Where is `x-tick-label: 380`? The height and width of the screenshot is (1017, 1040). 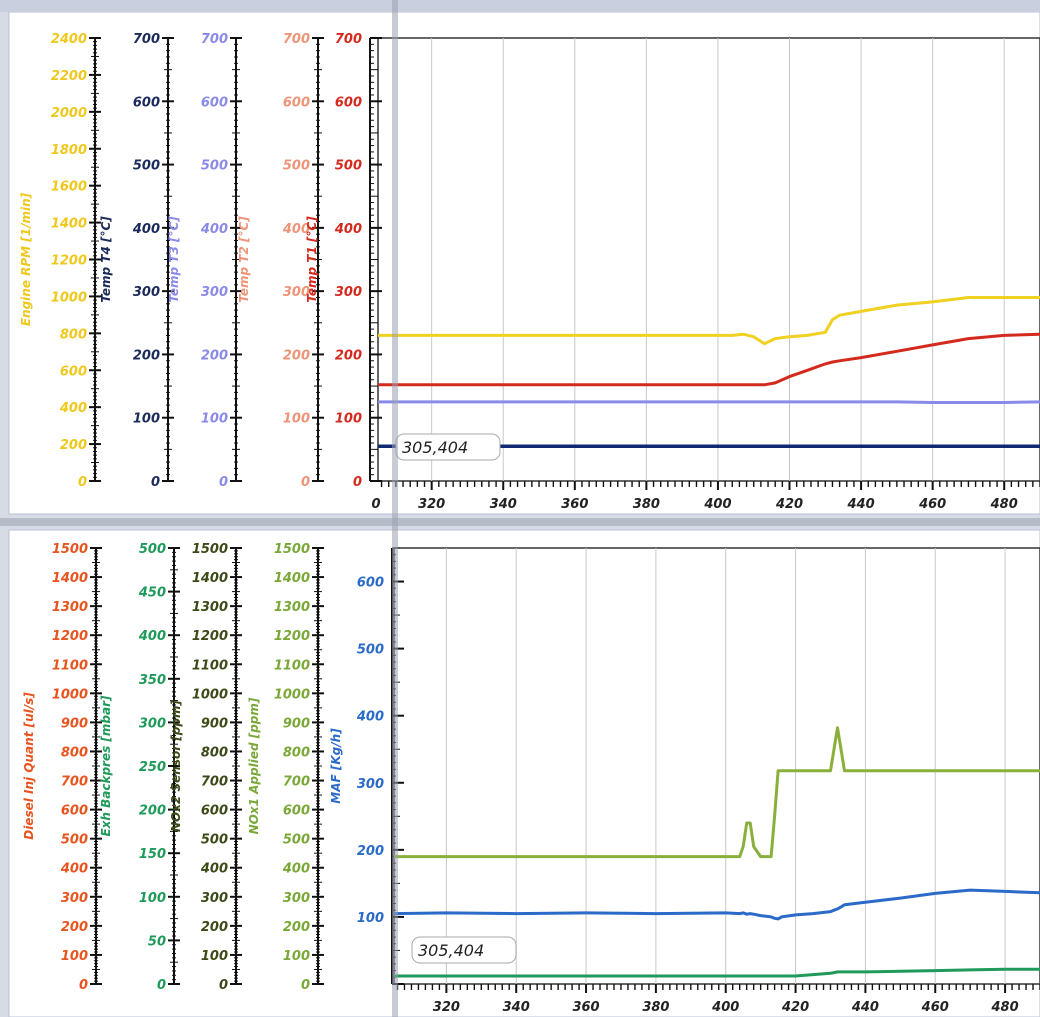 x-tick-label: 380 is located at coordinates (655, 1007).